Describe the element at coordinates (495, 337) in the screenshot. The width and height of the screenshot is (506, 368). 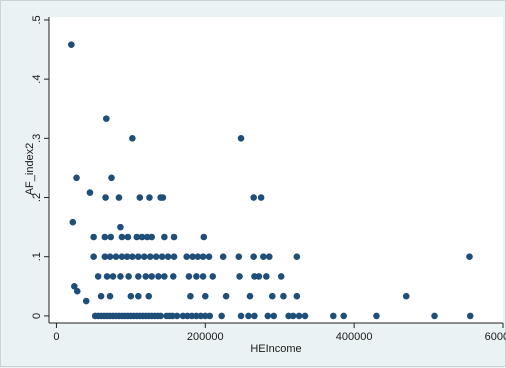
I see `x-tick-label: 600000` at that location.